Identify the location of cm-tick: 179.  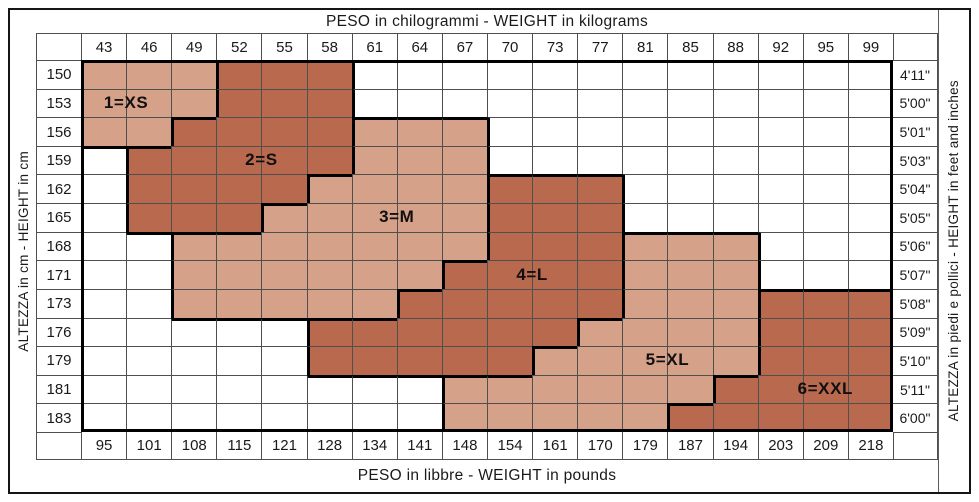
(58, 360).